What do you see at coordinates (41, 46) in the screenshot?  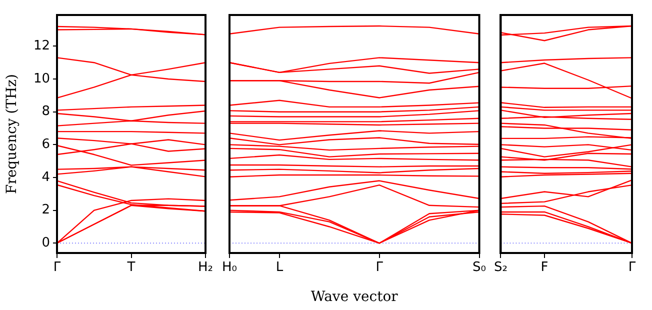 I see `y-tick-label: 12` at bounding box center [41, 46].